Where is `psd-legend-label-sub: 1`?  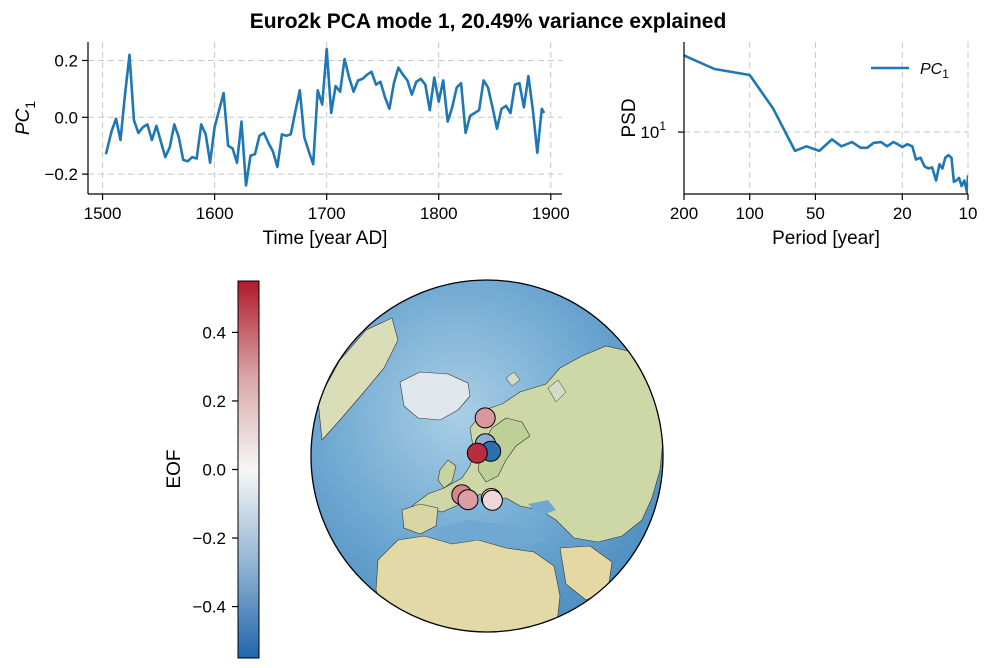
psd-legend-label-sub: 1 is located at coordinates (945, 74).